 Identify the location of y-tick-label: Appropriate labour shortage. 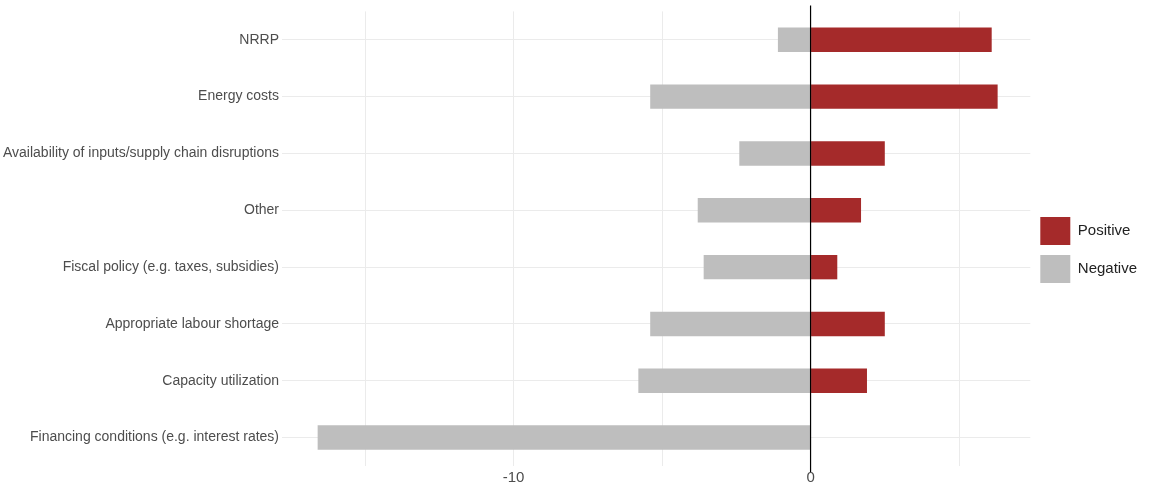
(192, 322).